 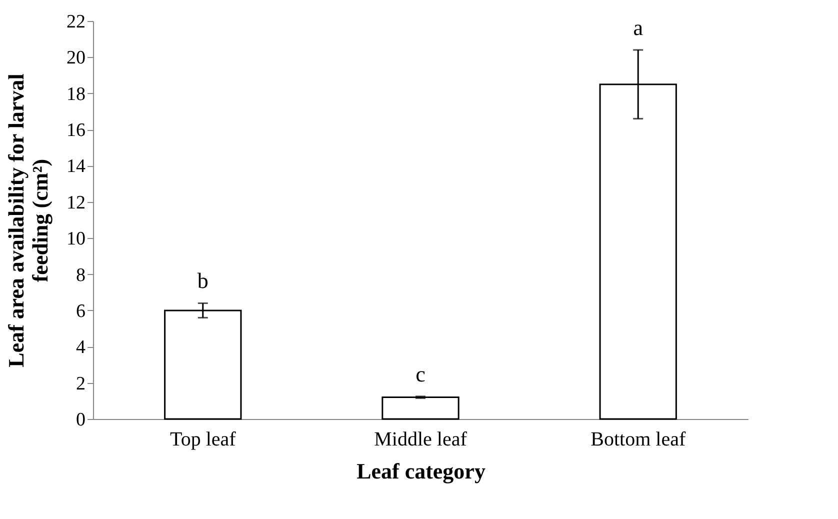 What do you see at coordinates (76, 239) in the screenshot?
I see `y-tick-label: 10` at bounding box center [76, 239].